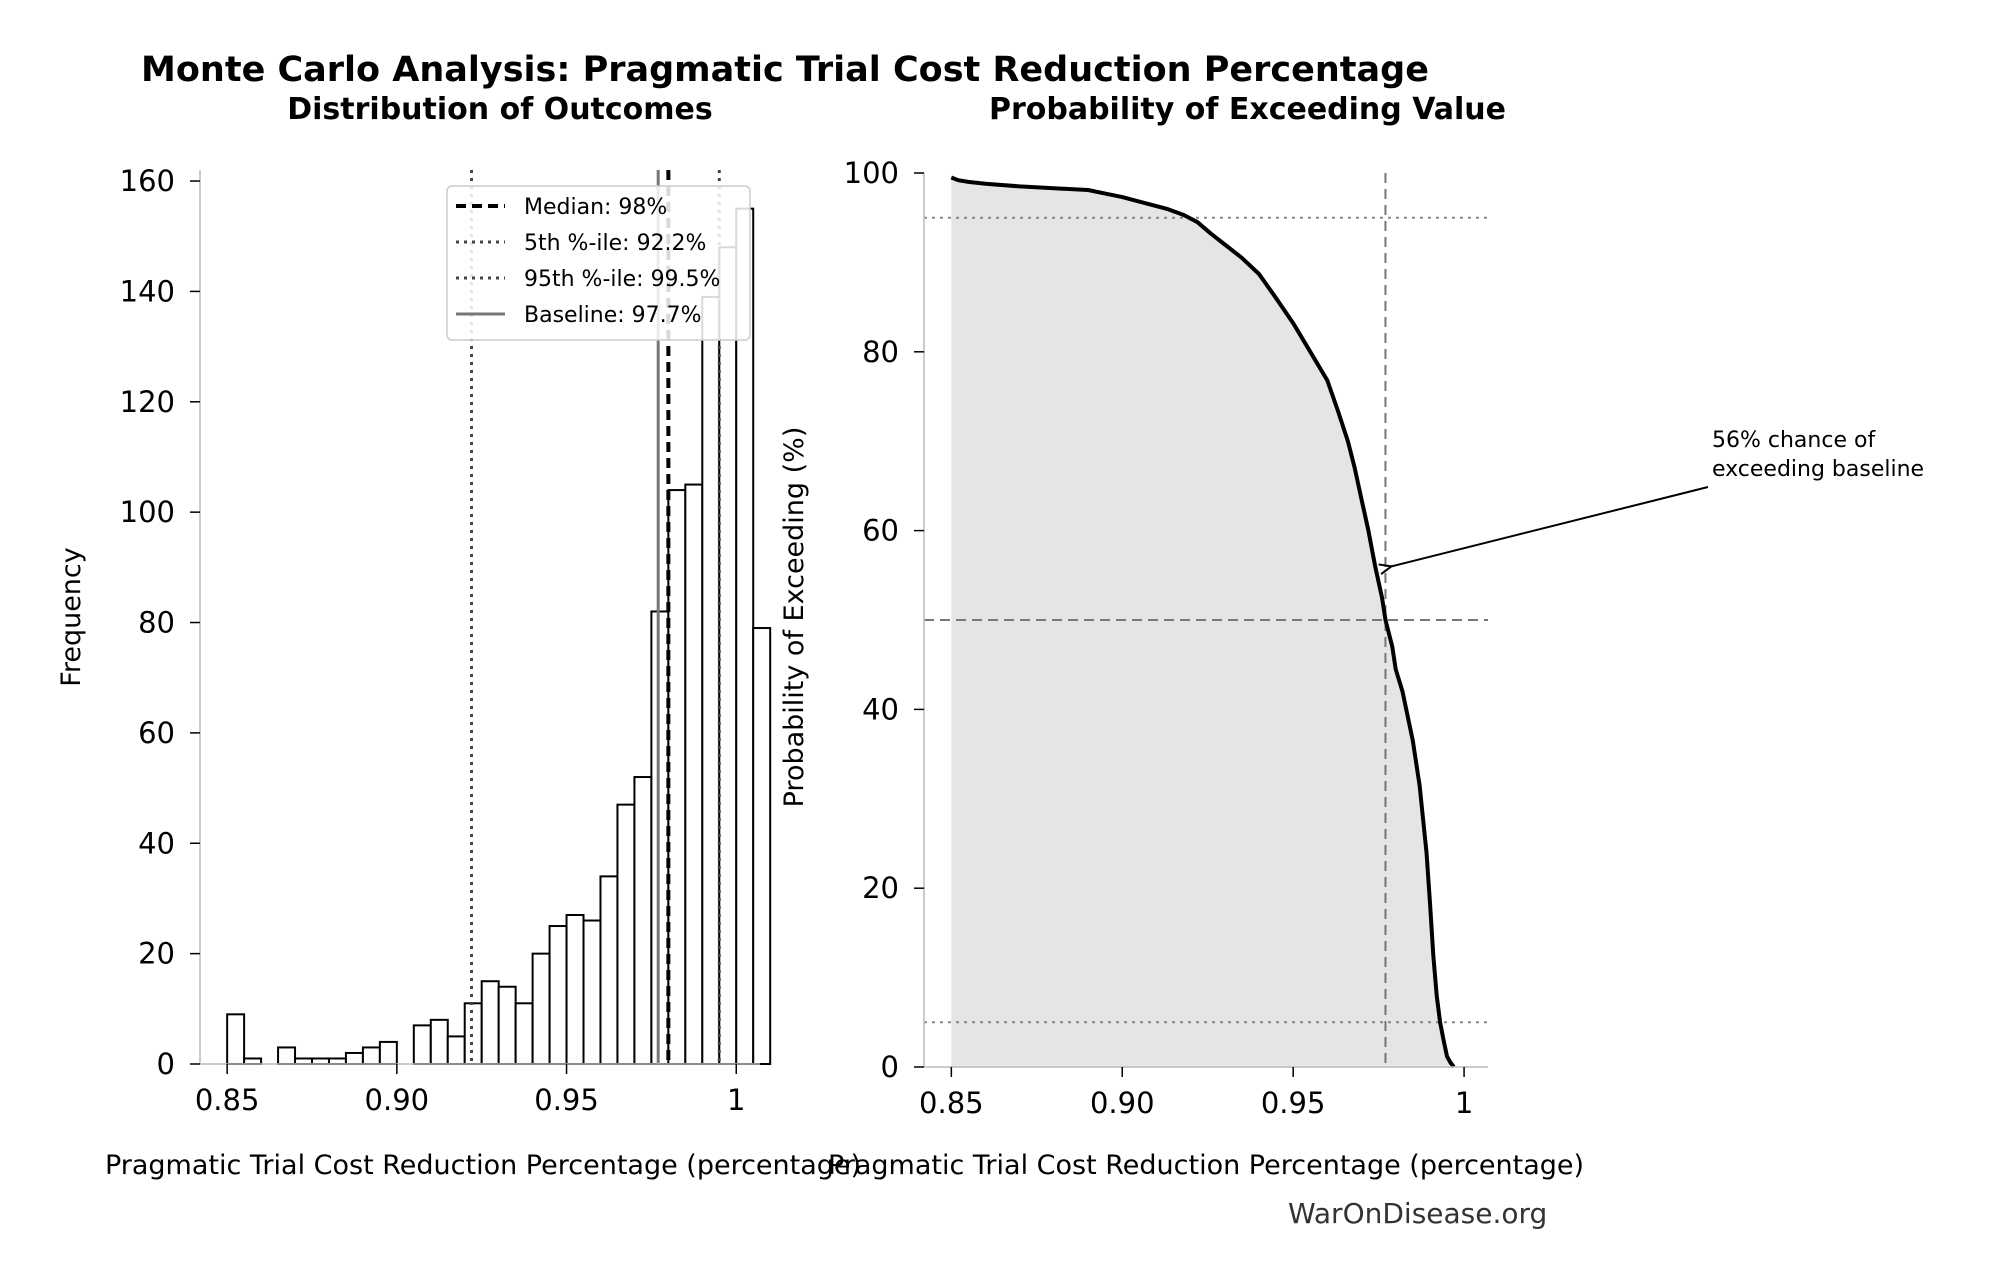  What do you see at coordinates (1464, 1103) in the screenshot?
I see `exceedance-x-tick-label: 1` at bounding box center [1464, 1103].